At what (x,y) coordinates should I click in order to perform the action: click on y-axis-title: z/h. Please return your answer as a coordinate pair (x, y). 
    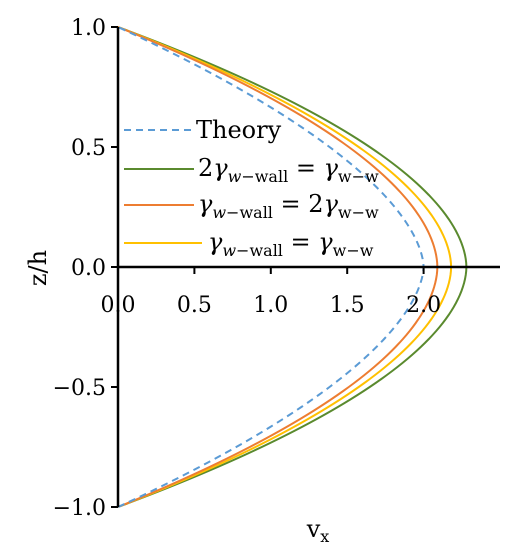
    Looking at the image, I should click on (38, 268).